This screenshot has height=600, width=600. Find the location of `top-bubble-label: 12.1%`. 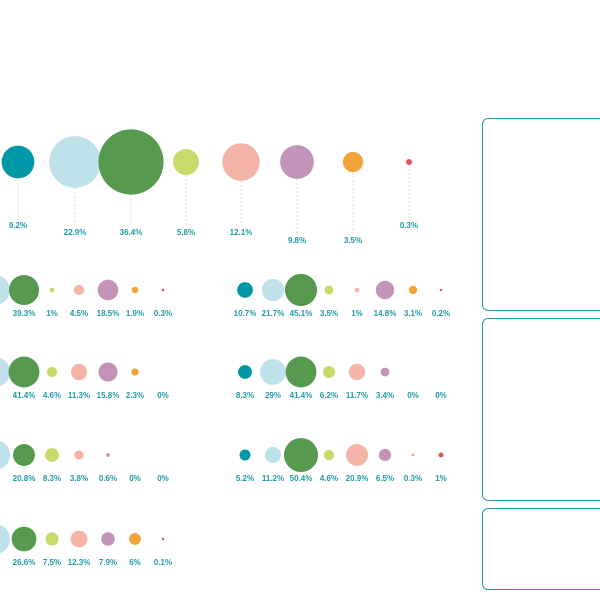

top-bubble-label: 12.1% is located at coordinates (241, 232).